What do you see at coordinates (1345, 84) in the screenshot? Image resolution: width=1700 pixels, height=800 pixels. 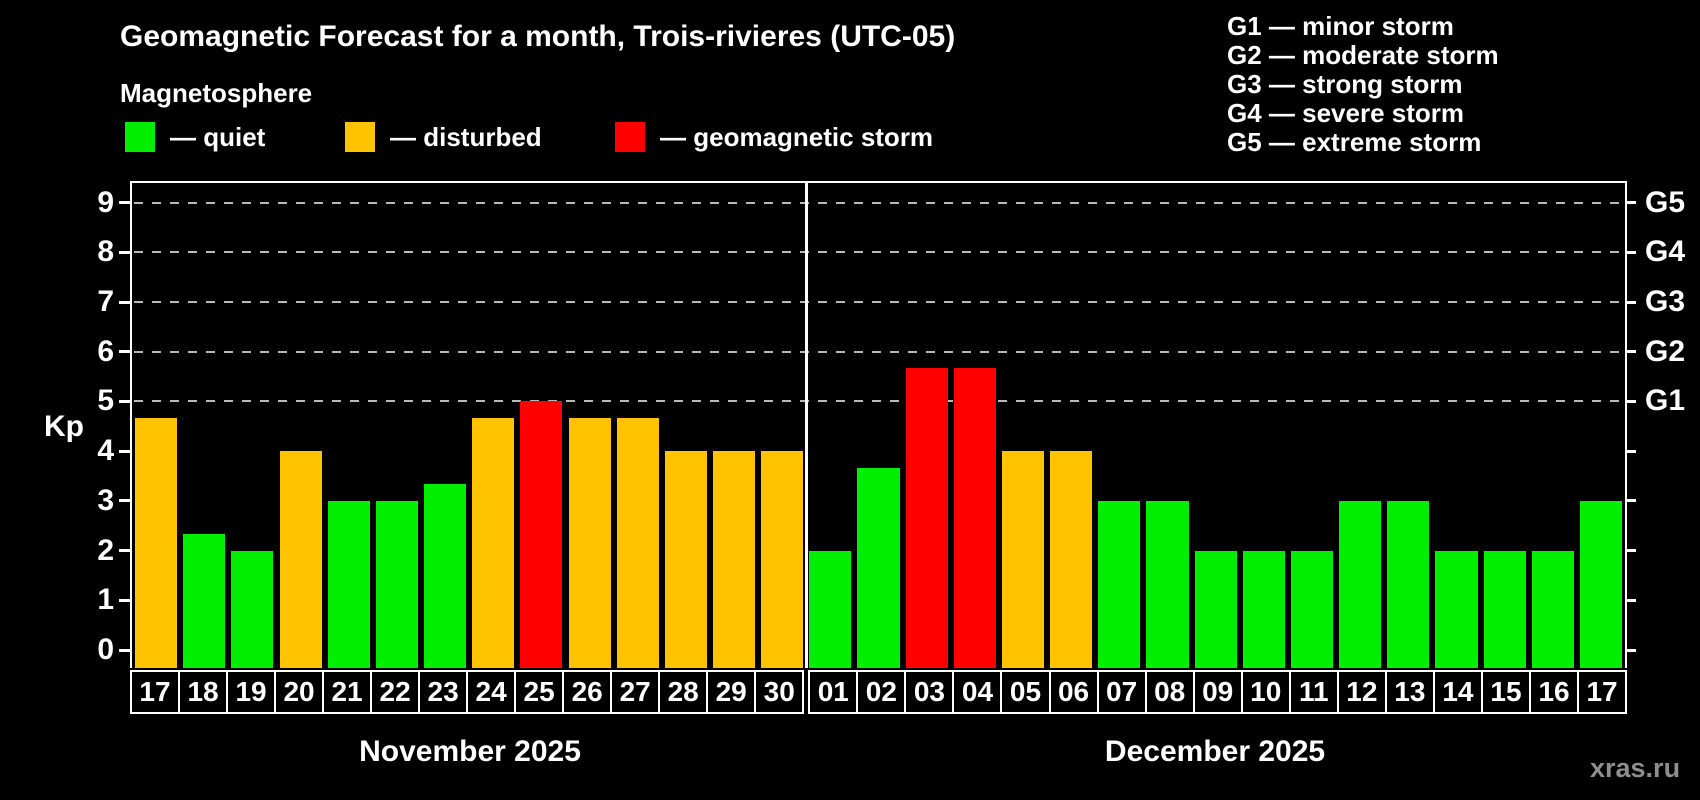 I see `g3-legend-line: G3 — strong storm` at bounding box center [1345, 84].